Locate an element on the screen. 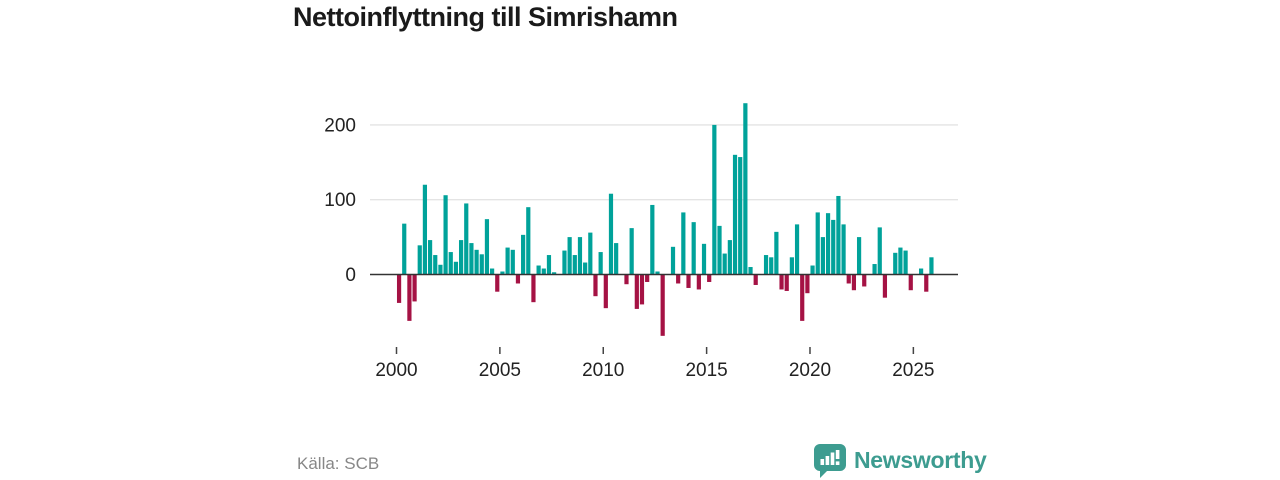 This screenshot has height=480, width=1280. bar-2023-Q3 is located at coordinates (885, 286).